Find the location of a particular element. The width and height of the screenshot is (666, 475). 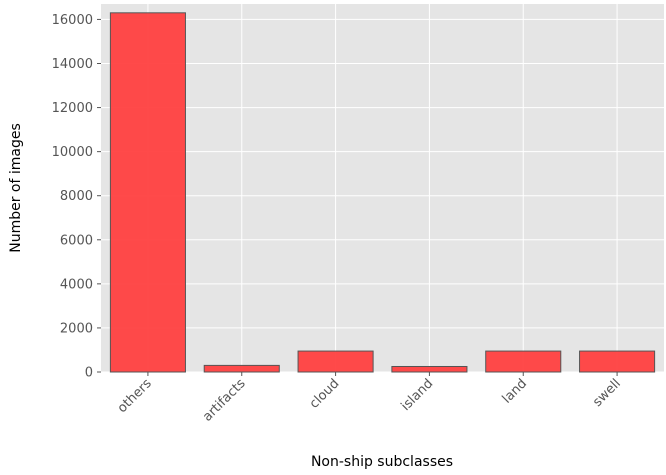

y-axis-ticks: 0 2000 4000 6000 8000 10000 12000 14000 16000 is located at coordinates (76, 197).